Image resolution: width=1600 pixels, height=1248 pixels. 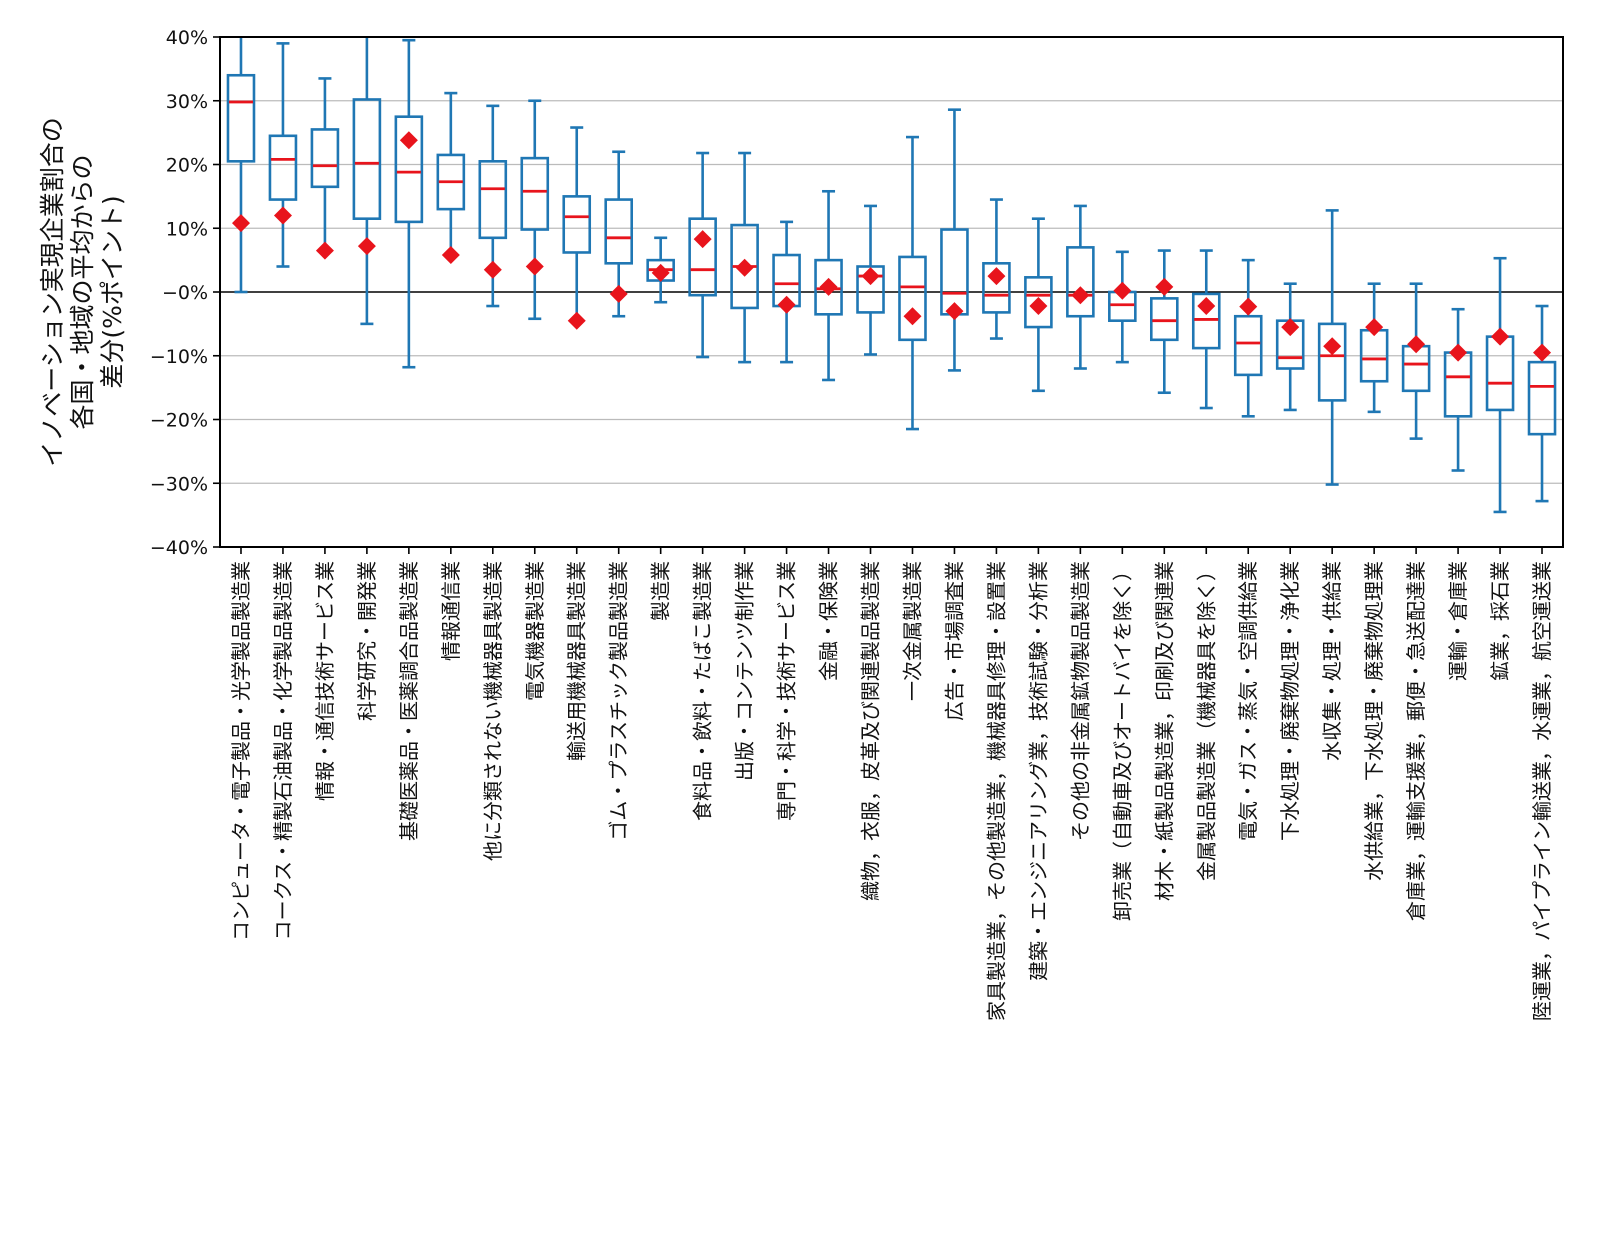 I want to click on x-tick-label: 金融・保険業, so click(x=829, y=621).